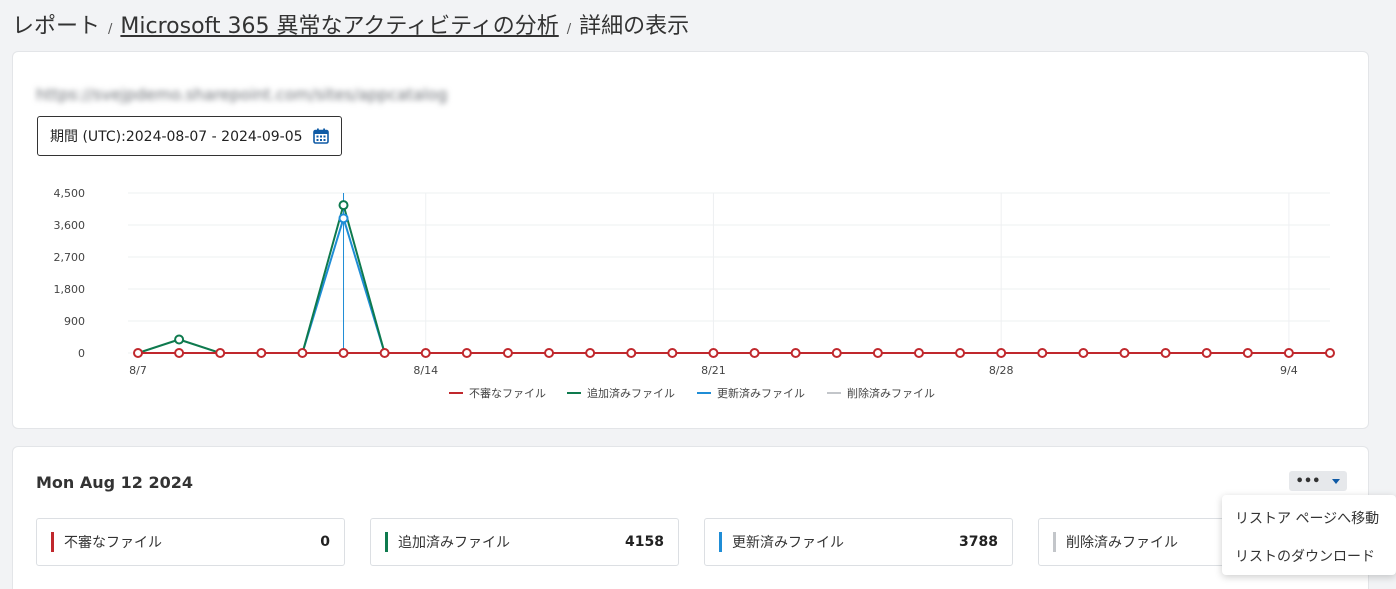 Image resolution: width=1396 pixels, height=589 pixels. What do you see at coordinates (1001, 370) in the screenshot?
I see `x-tick-label: 8/28` at bounding box center [1001, 370].